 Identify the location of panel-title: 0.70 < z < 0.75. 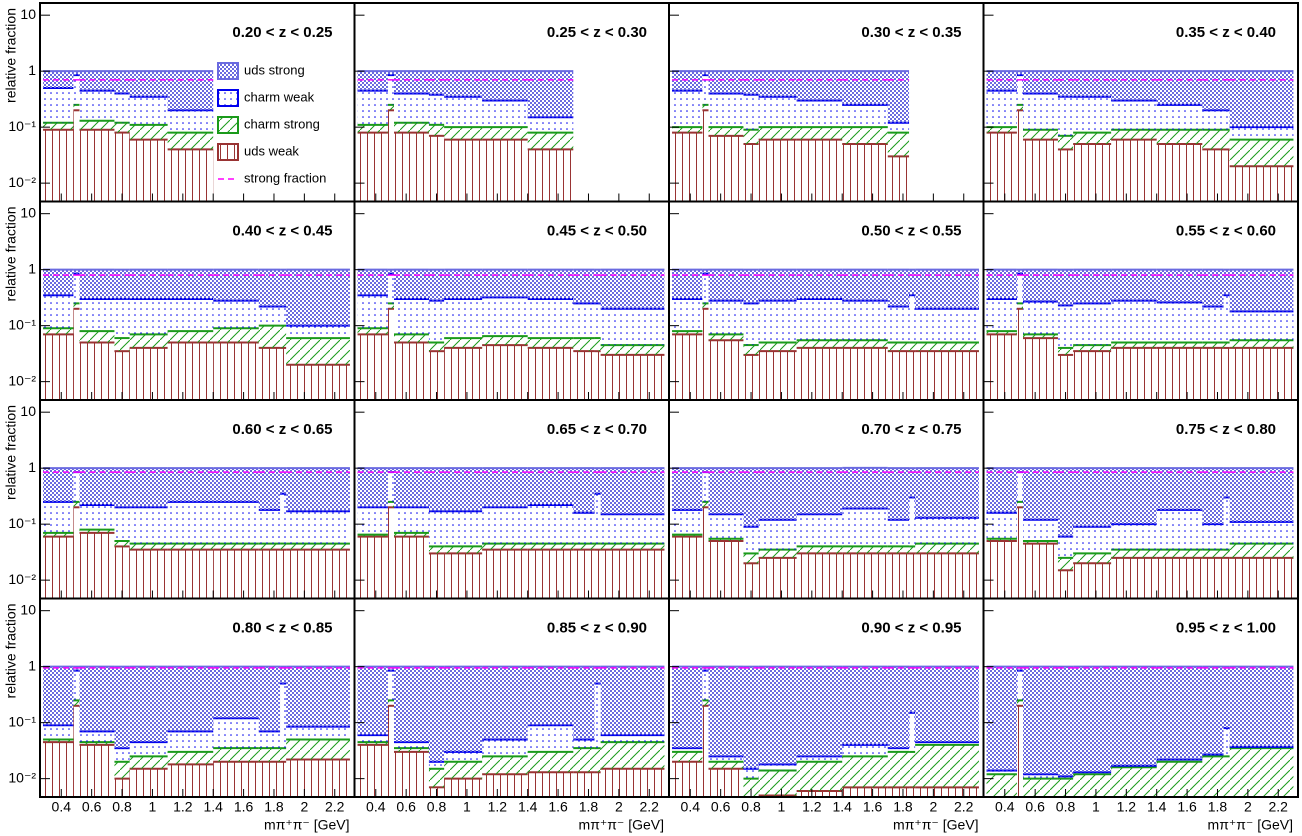
(911, 429).